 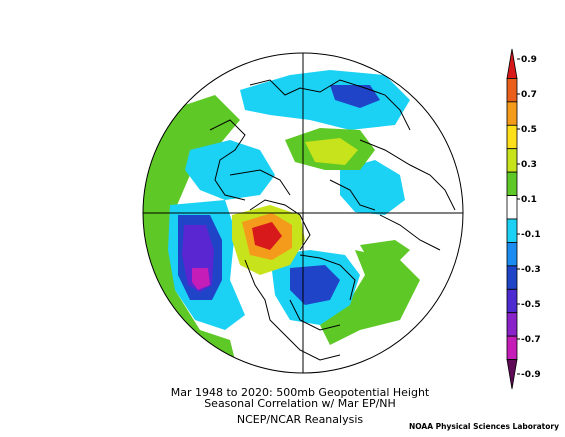 I want to click on negative-region-asia, so click(x=230, y=170).